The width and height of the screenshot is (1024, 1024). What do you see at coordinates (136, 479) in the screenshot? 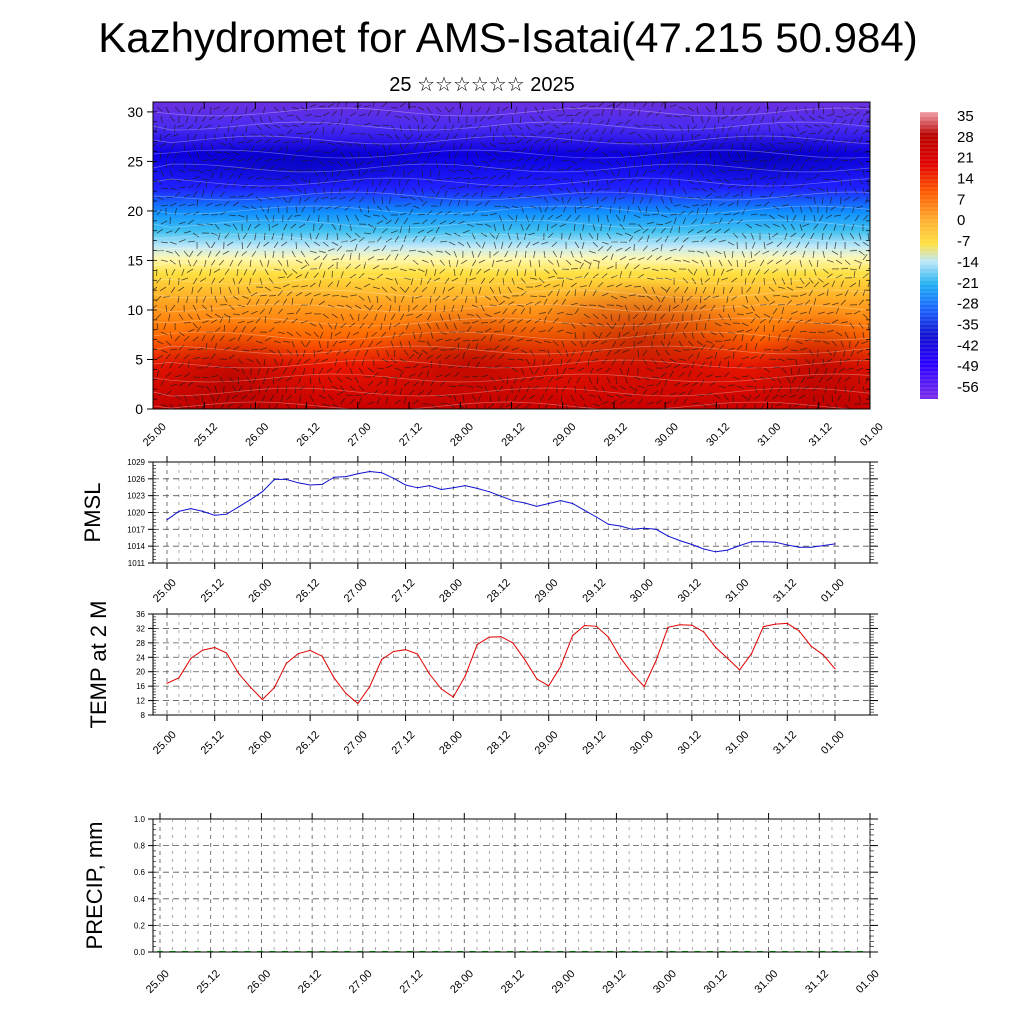
I see `pmsl-y-tick-label: 1026` at bounding box center [136, 479].